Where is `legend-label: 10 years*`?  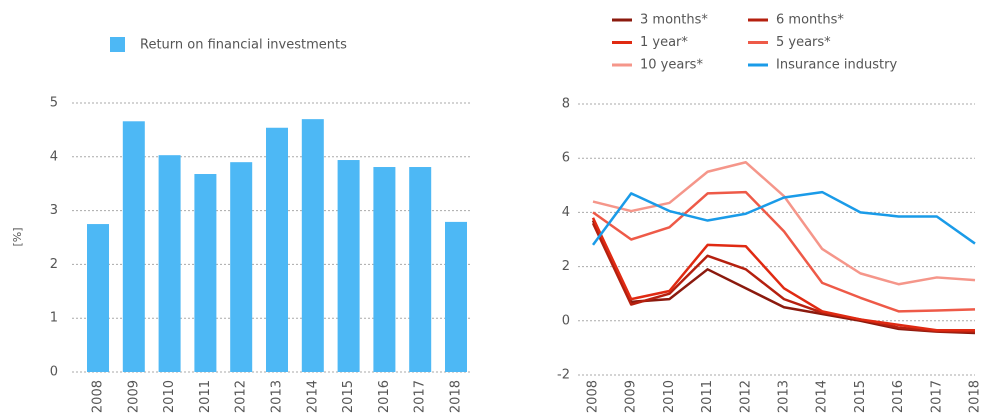
legend-label: 10 years* is located at coordinates (671, 65).